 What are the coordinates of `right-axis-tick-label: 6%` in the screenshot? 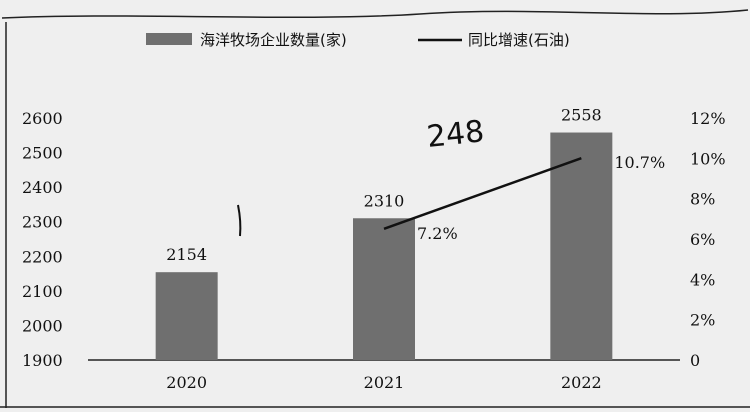 It's located at (702, 239).